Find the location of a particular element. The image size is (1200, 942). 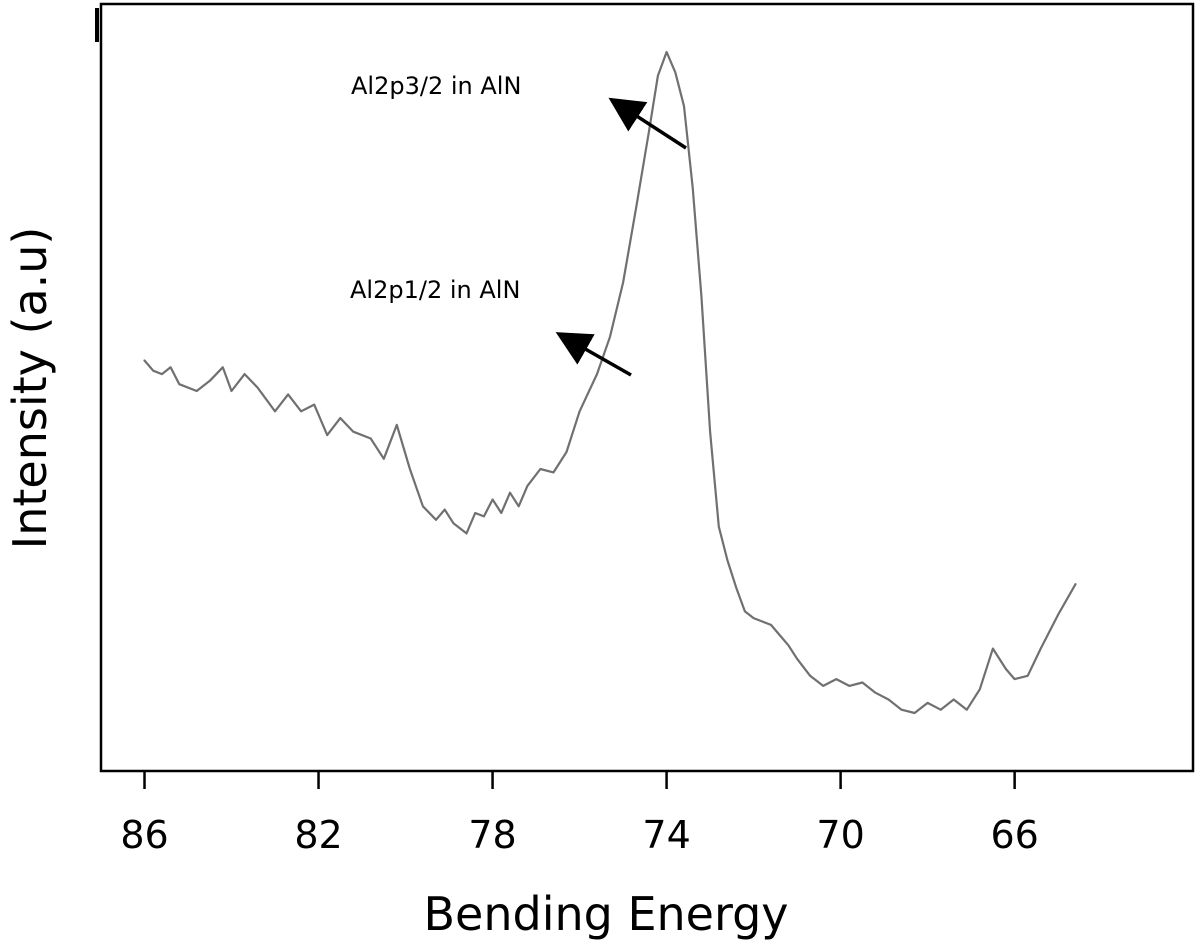

x-axis-title: Bending Energy is located at coordinates (605, 914).